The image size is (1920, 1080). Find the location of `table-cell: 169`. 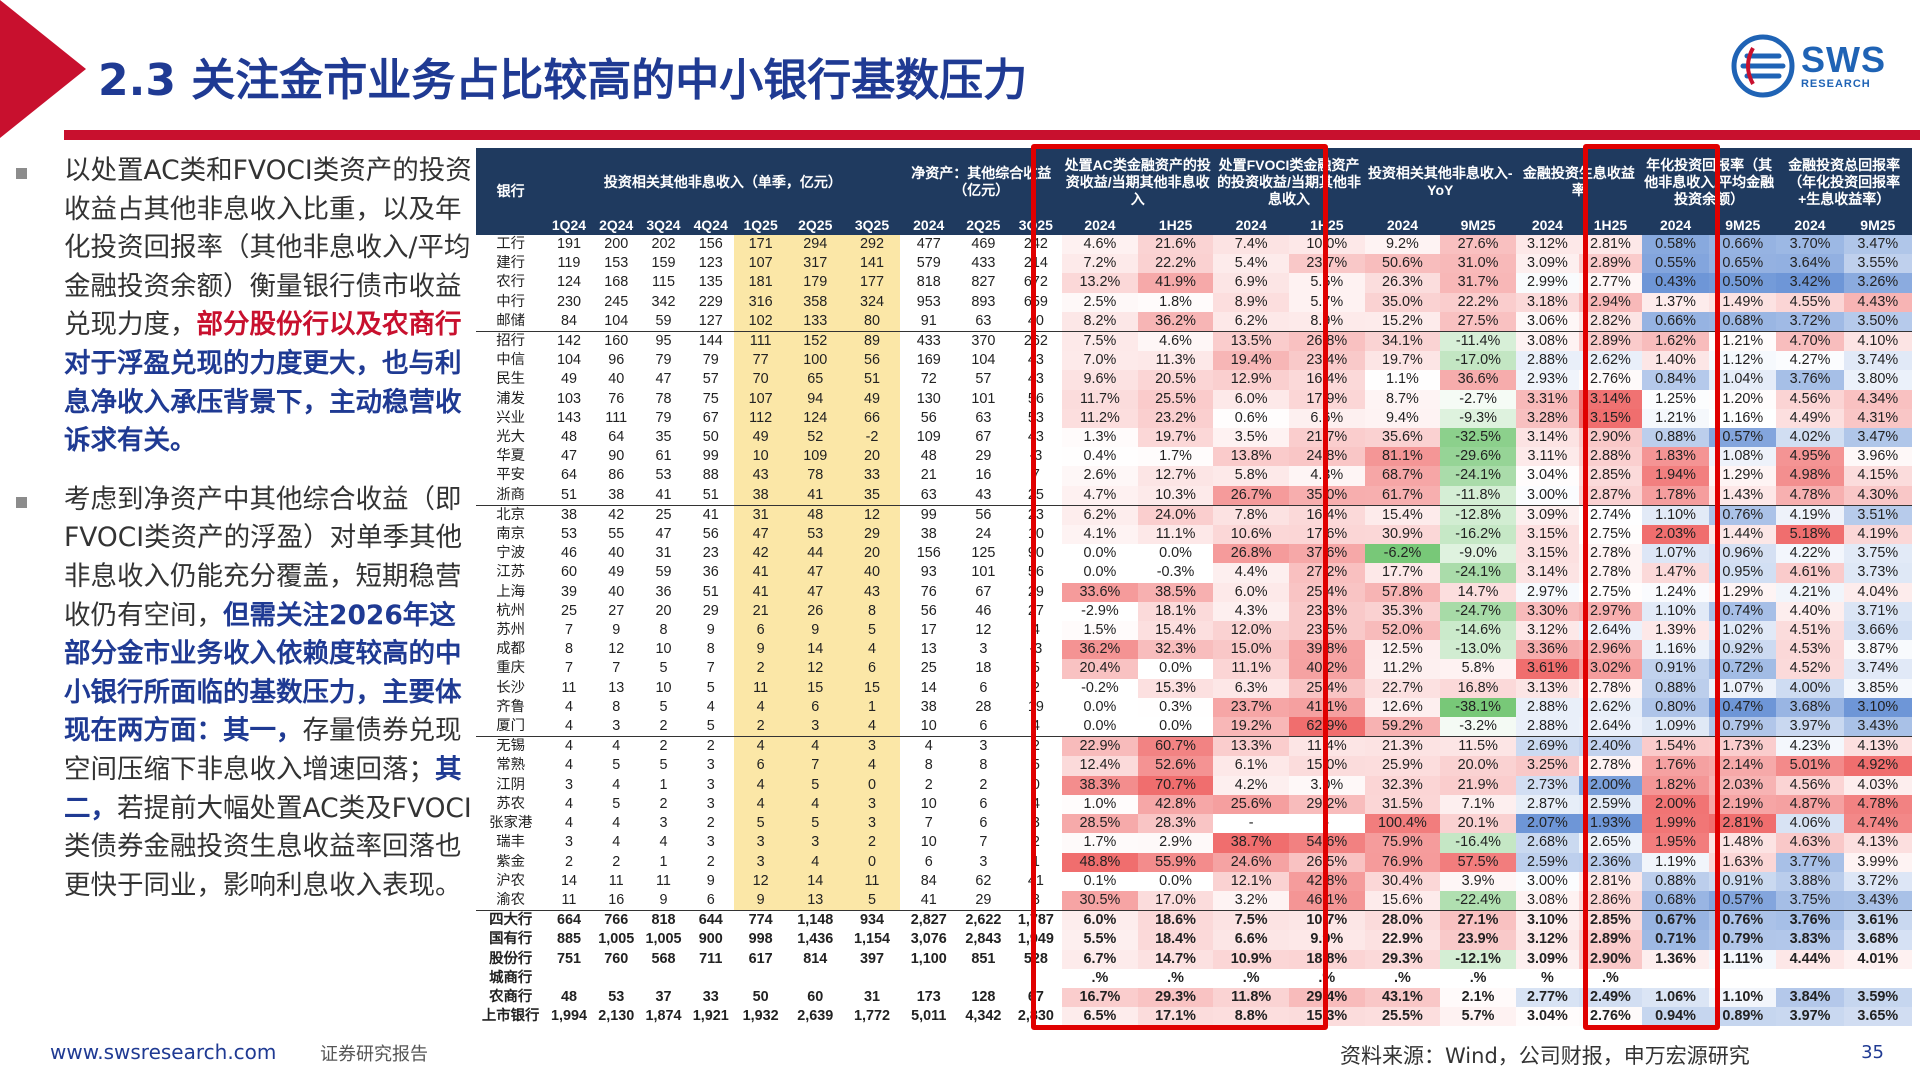

table-cell: 169 is located at coordinates (928, 360).